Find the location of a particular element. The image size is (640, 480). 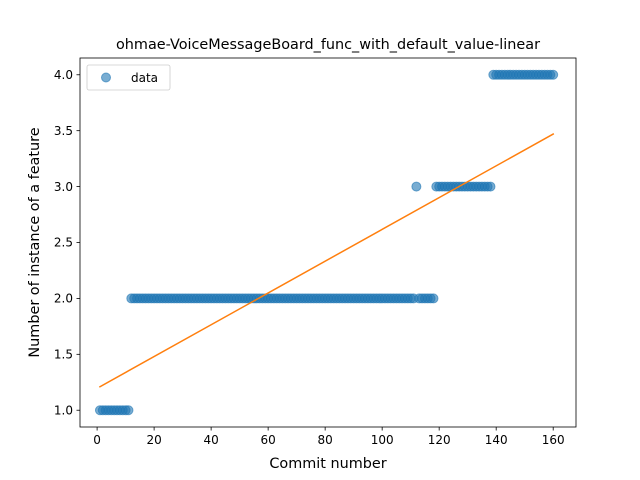

legend: data is located at coordinates (128, 77).